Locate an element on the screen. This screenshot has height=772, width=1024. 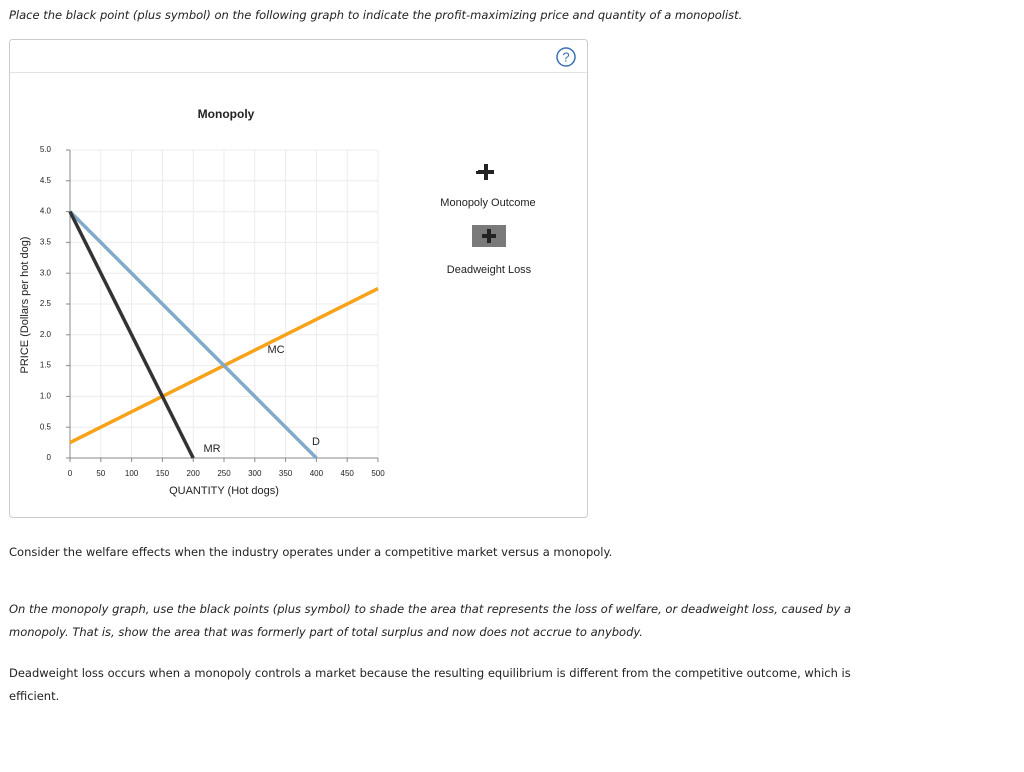
x-tick-label: 100 is located at coordinates (132, 473).